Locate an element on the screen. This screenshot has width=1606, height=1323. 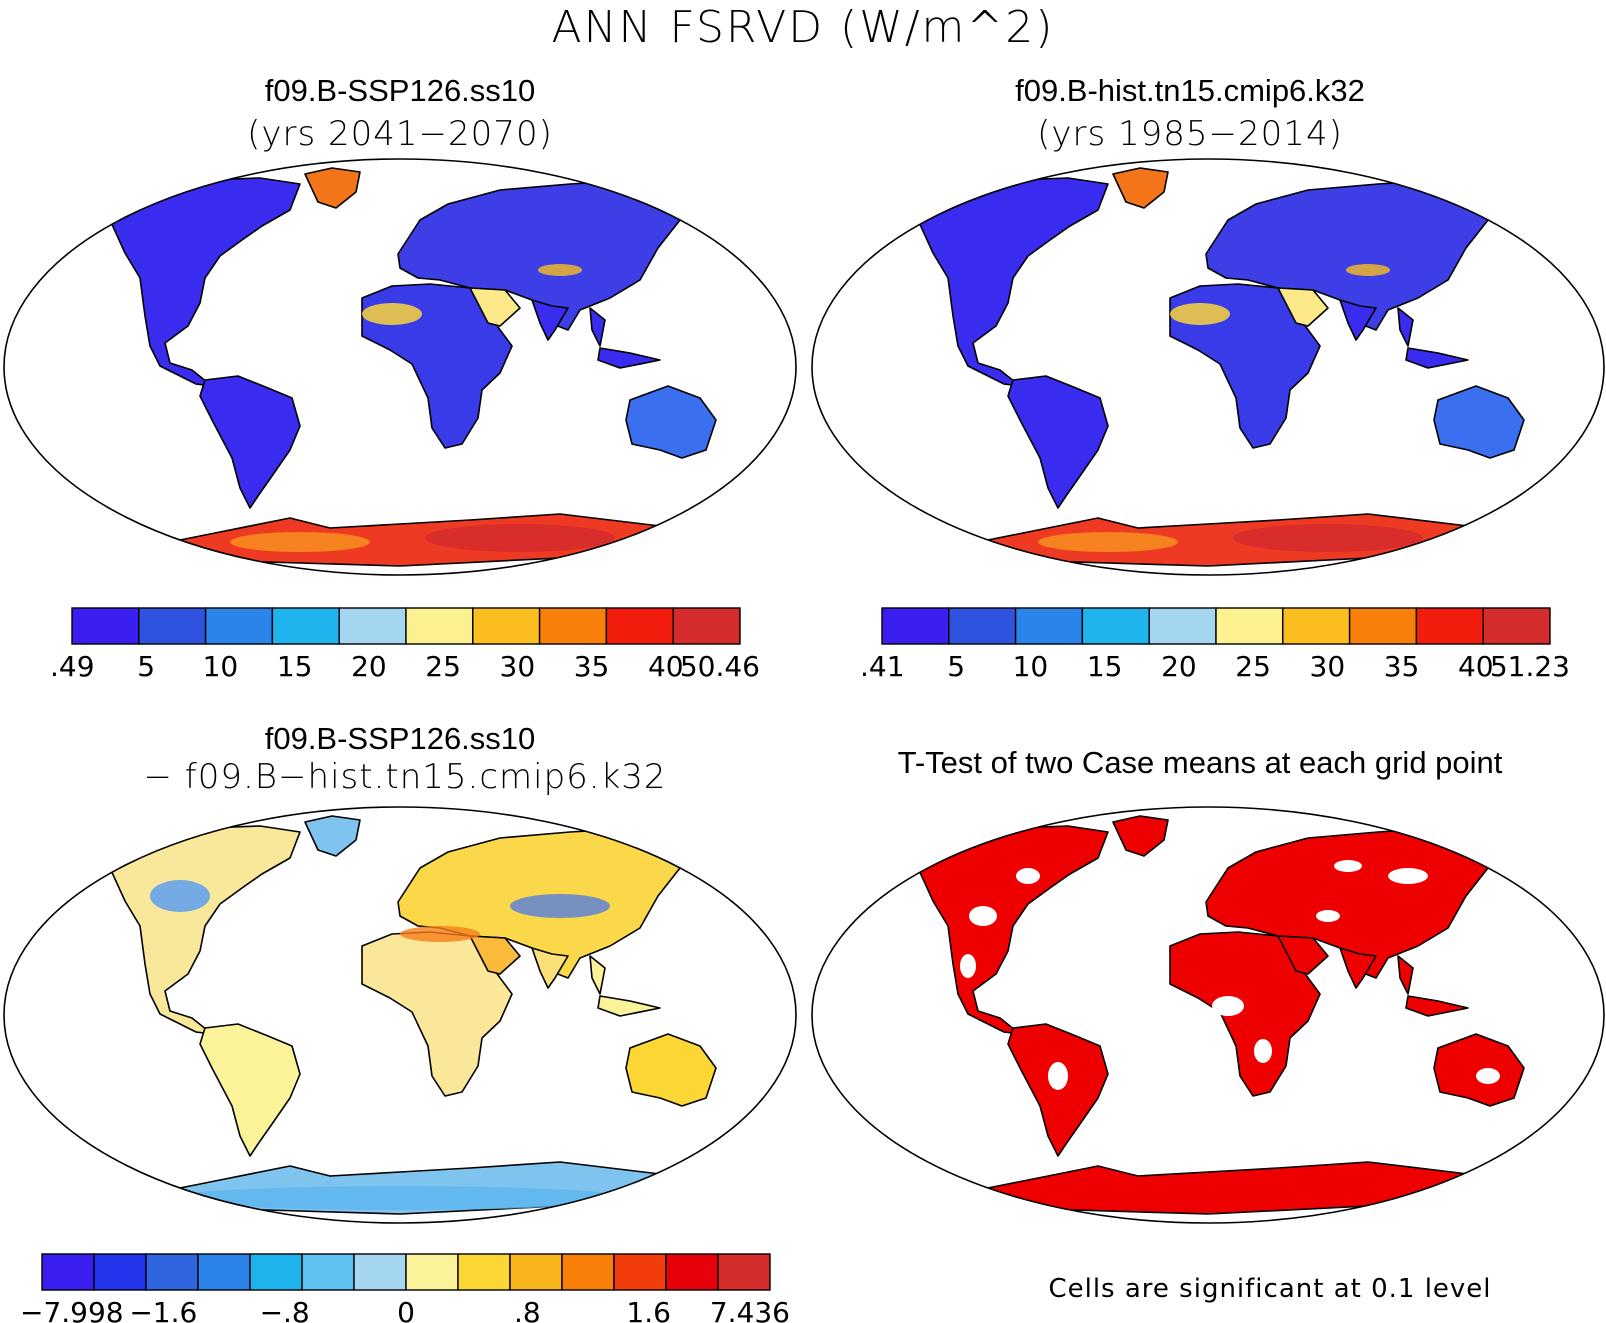
panel2-subtitle: (yrs 1985−2014) is located at coordinates (1190, 134).